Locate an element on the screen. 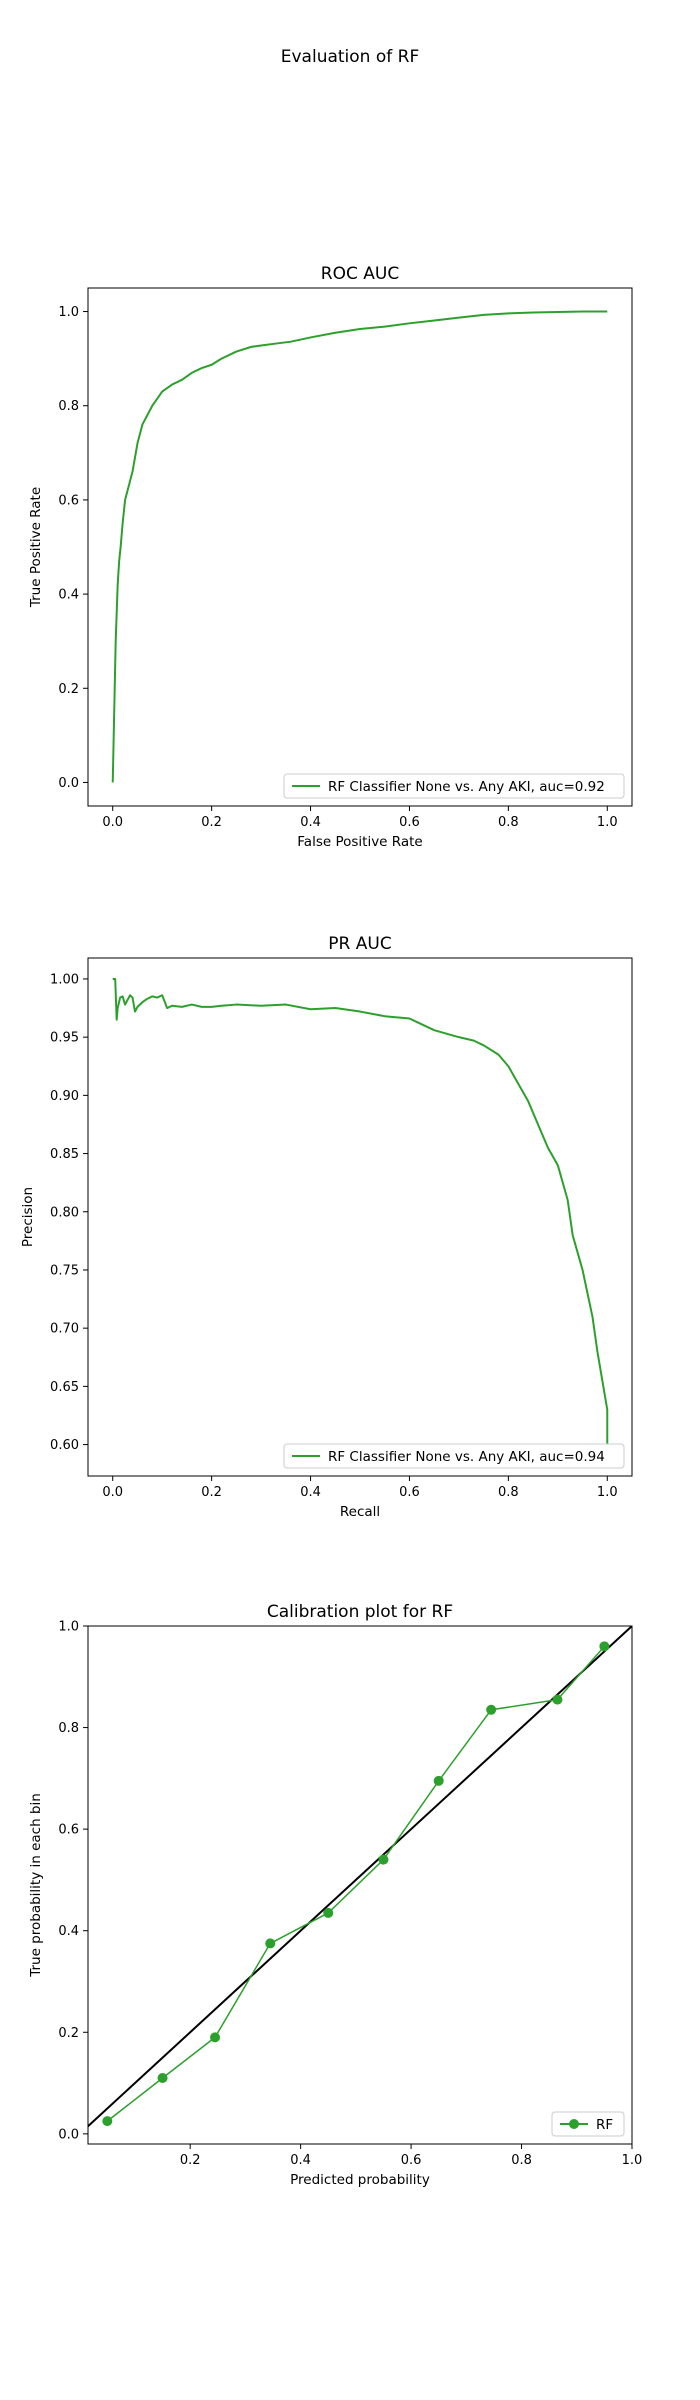  roc-y-tick-label: 0.2 is located at coordinates (68, 689).